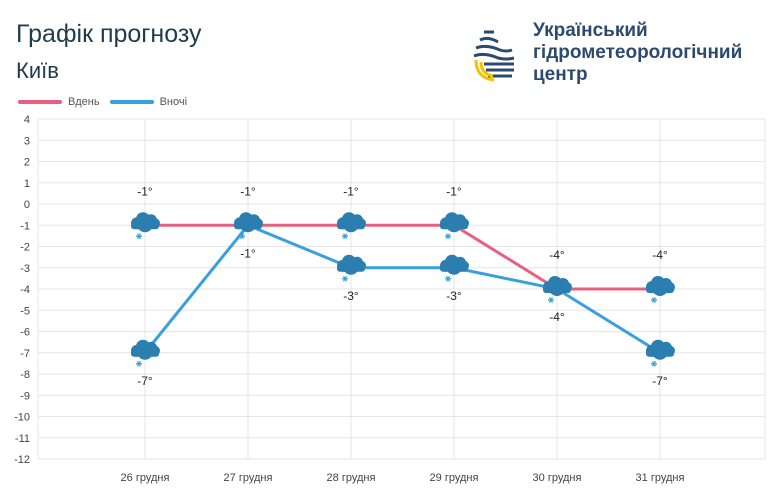  What do you see at coordinates (494, 56) in the screenshot?
I see `ugmc-logo-icon` at bounding box center [494, 56].